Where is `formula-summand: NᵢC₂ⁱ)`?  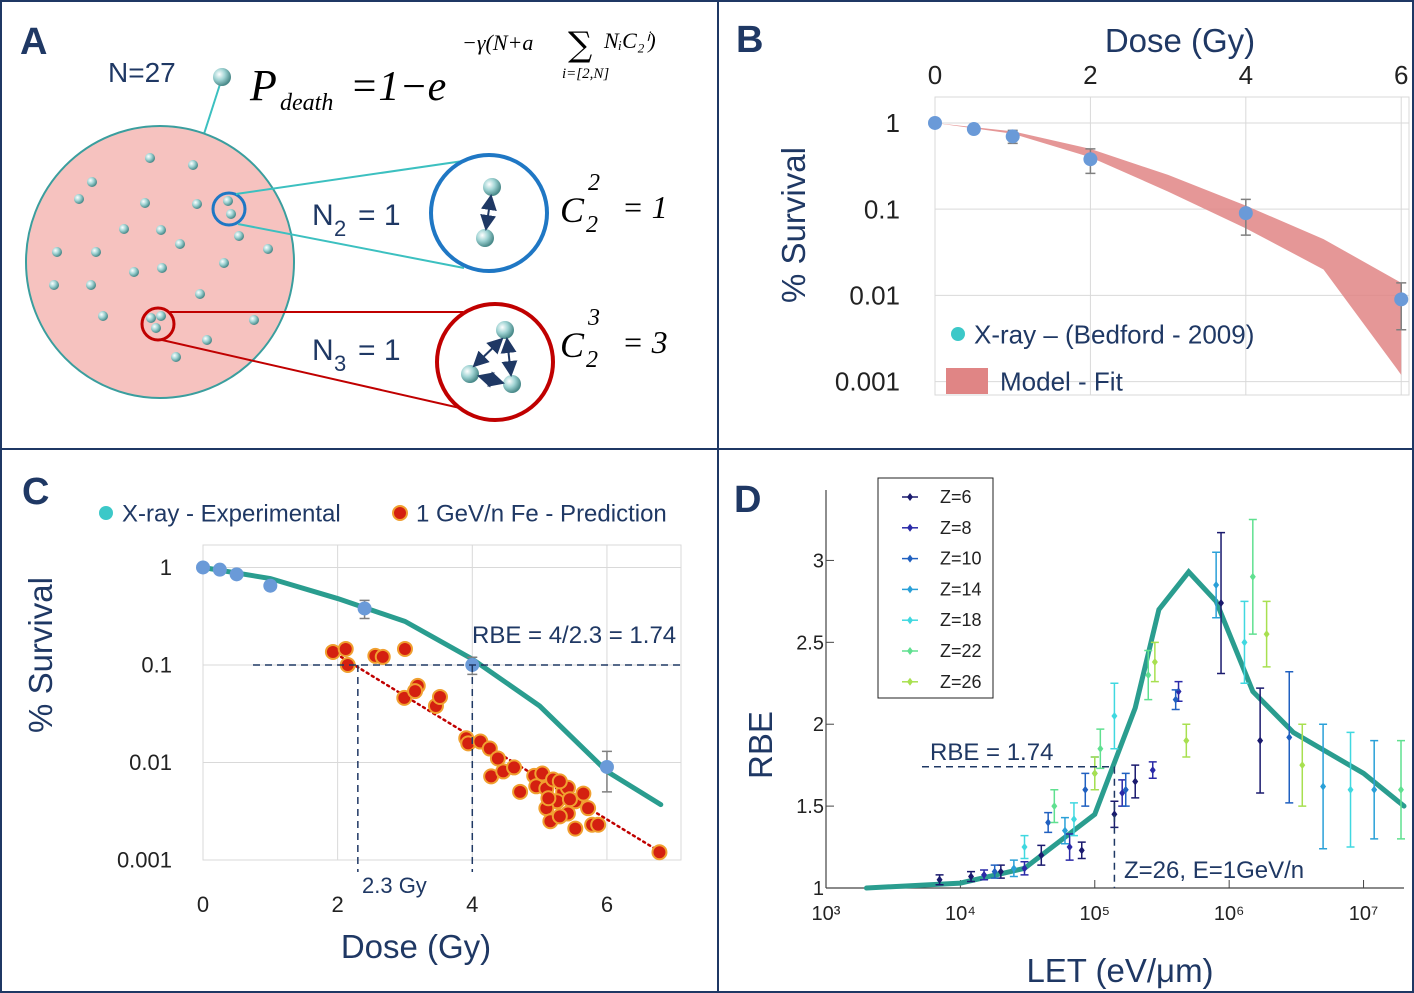 formula-summand: NᵢC₂ⁱ) is located at coordinates (629, 40).